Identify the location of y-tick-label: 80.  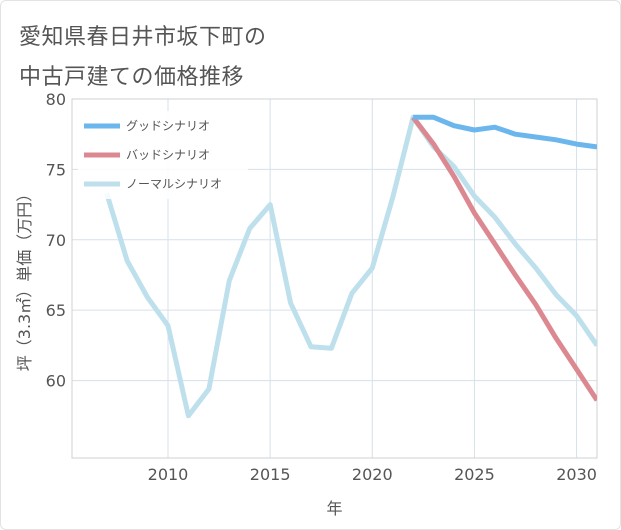
(56, 99).